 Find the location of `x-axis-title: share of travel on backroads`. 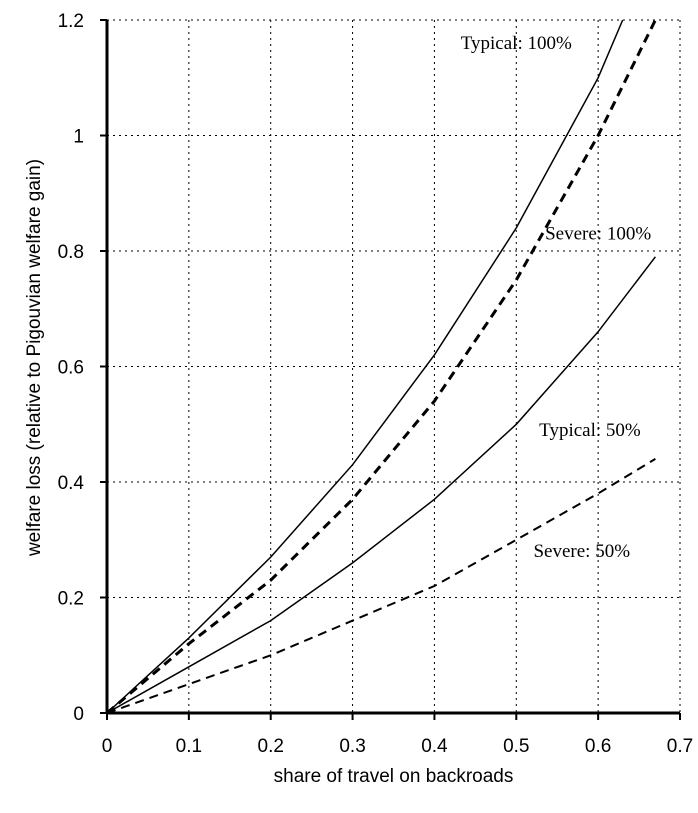

x-axis-title: share of travel on backroads is located at coordinates (394, 776).